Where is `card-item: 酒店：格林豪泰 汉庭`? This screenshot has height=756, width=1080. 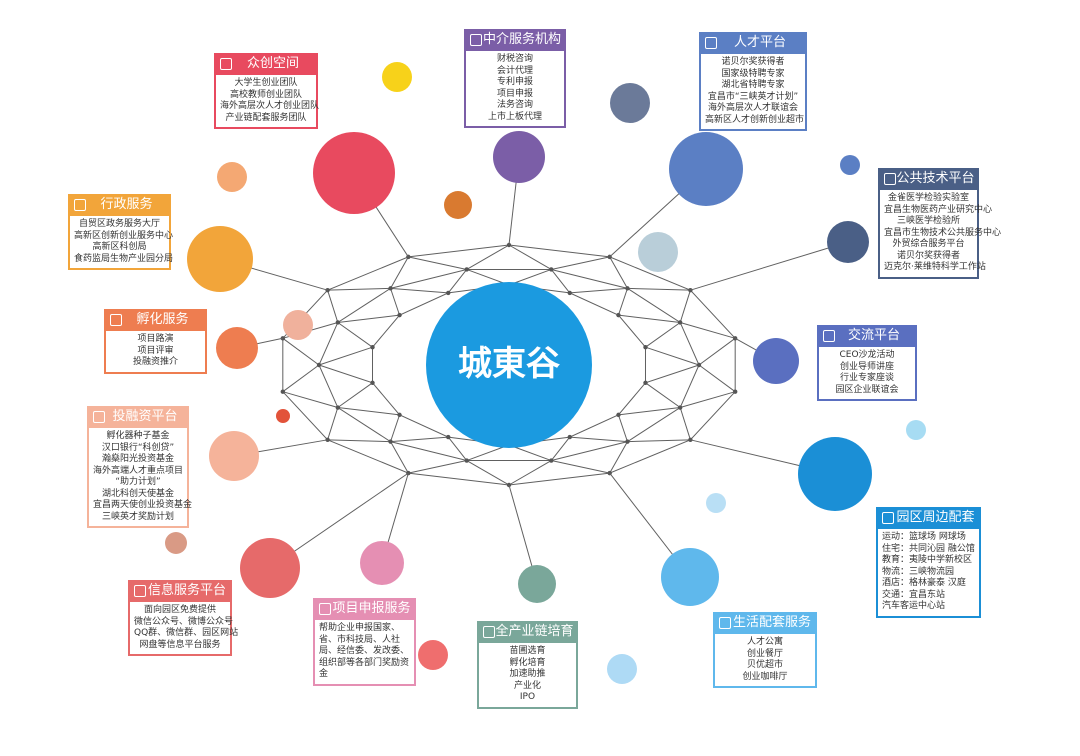
card-item: 酒店：格林豪泰 汉庭 is located at coordinates (924, 583).